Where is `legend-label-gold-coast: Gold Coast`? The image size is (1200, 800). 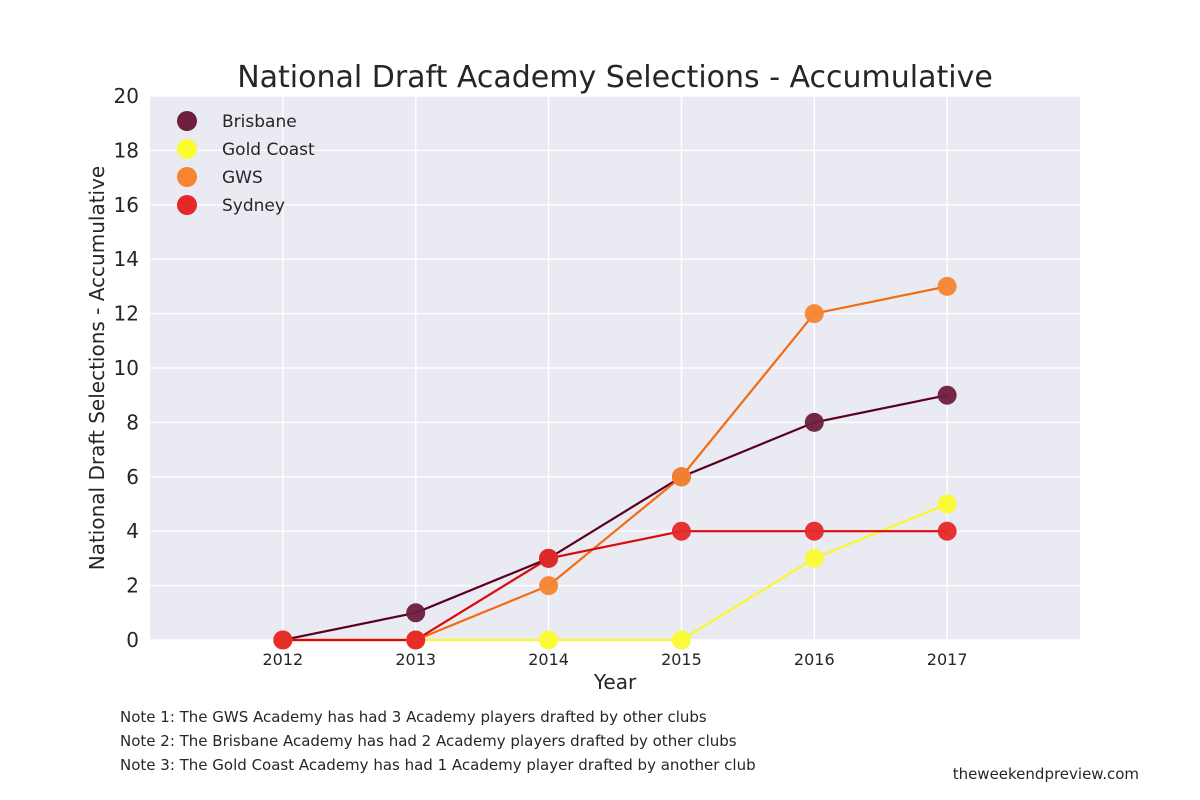 legend-label-gold-coast: Gold Coast is located at coordinates (268, 150).